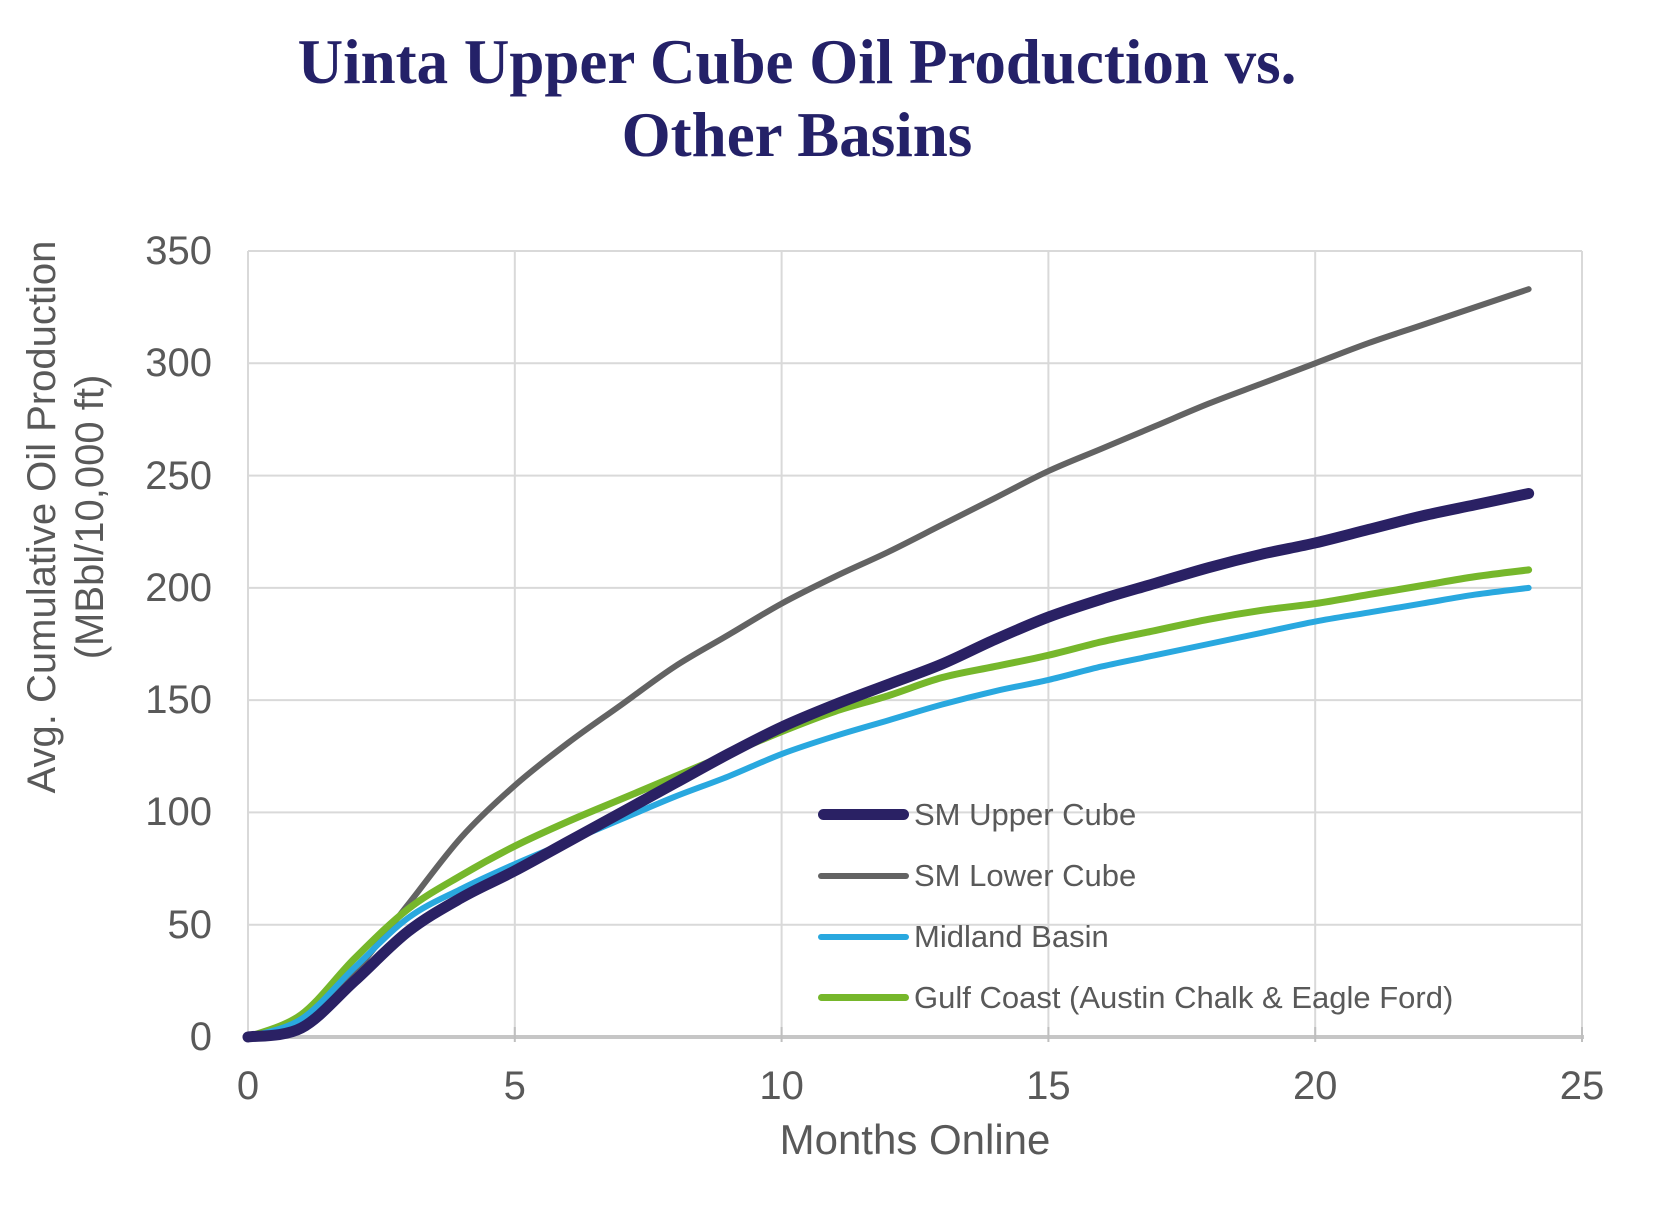 This screenshot has width=1657, height=1213. Describe the element at coordinates (200, 1037) in the screenshot. I see `y-tick-label: 0` at that location.